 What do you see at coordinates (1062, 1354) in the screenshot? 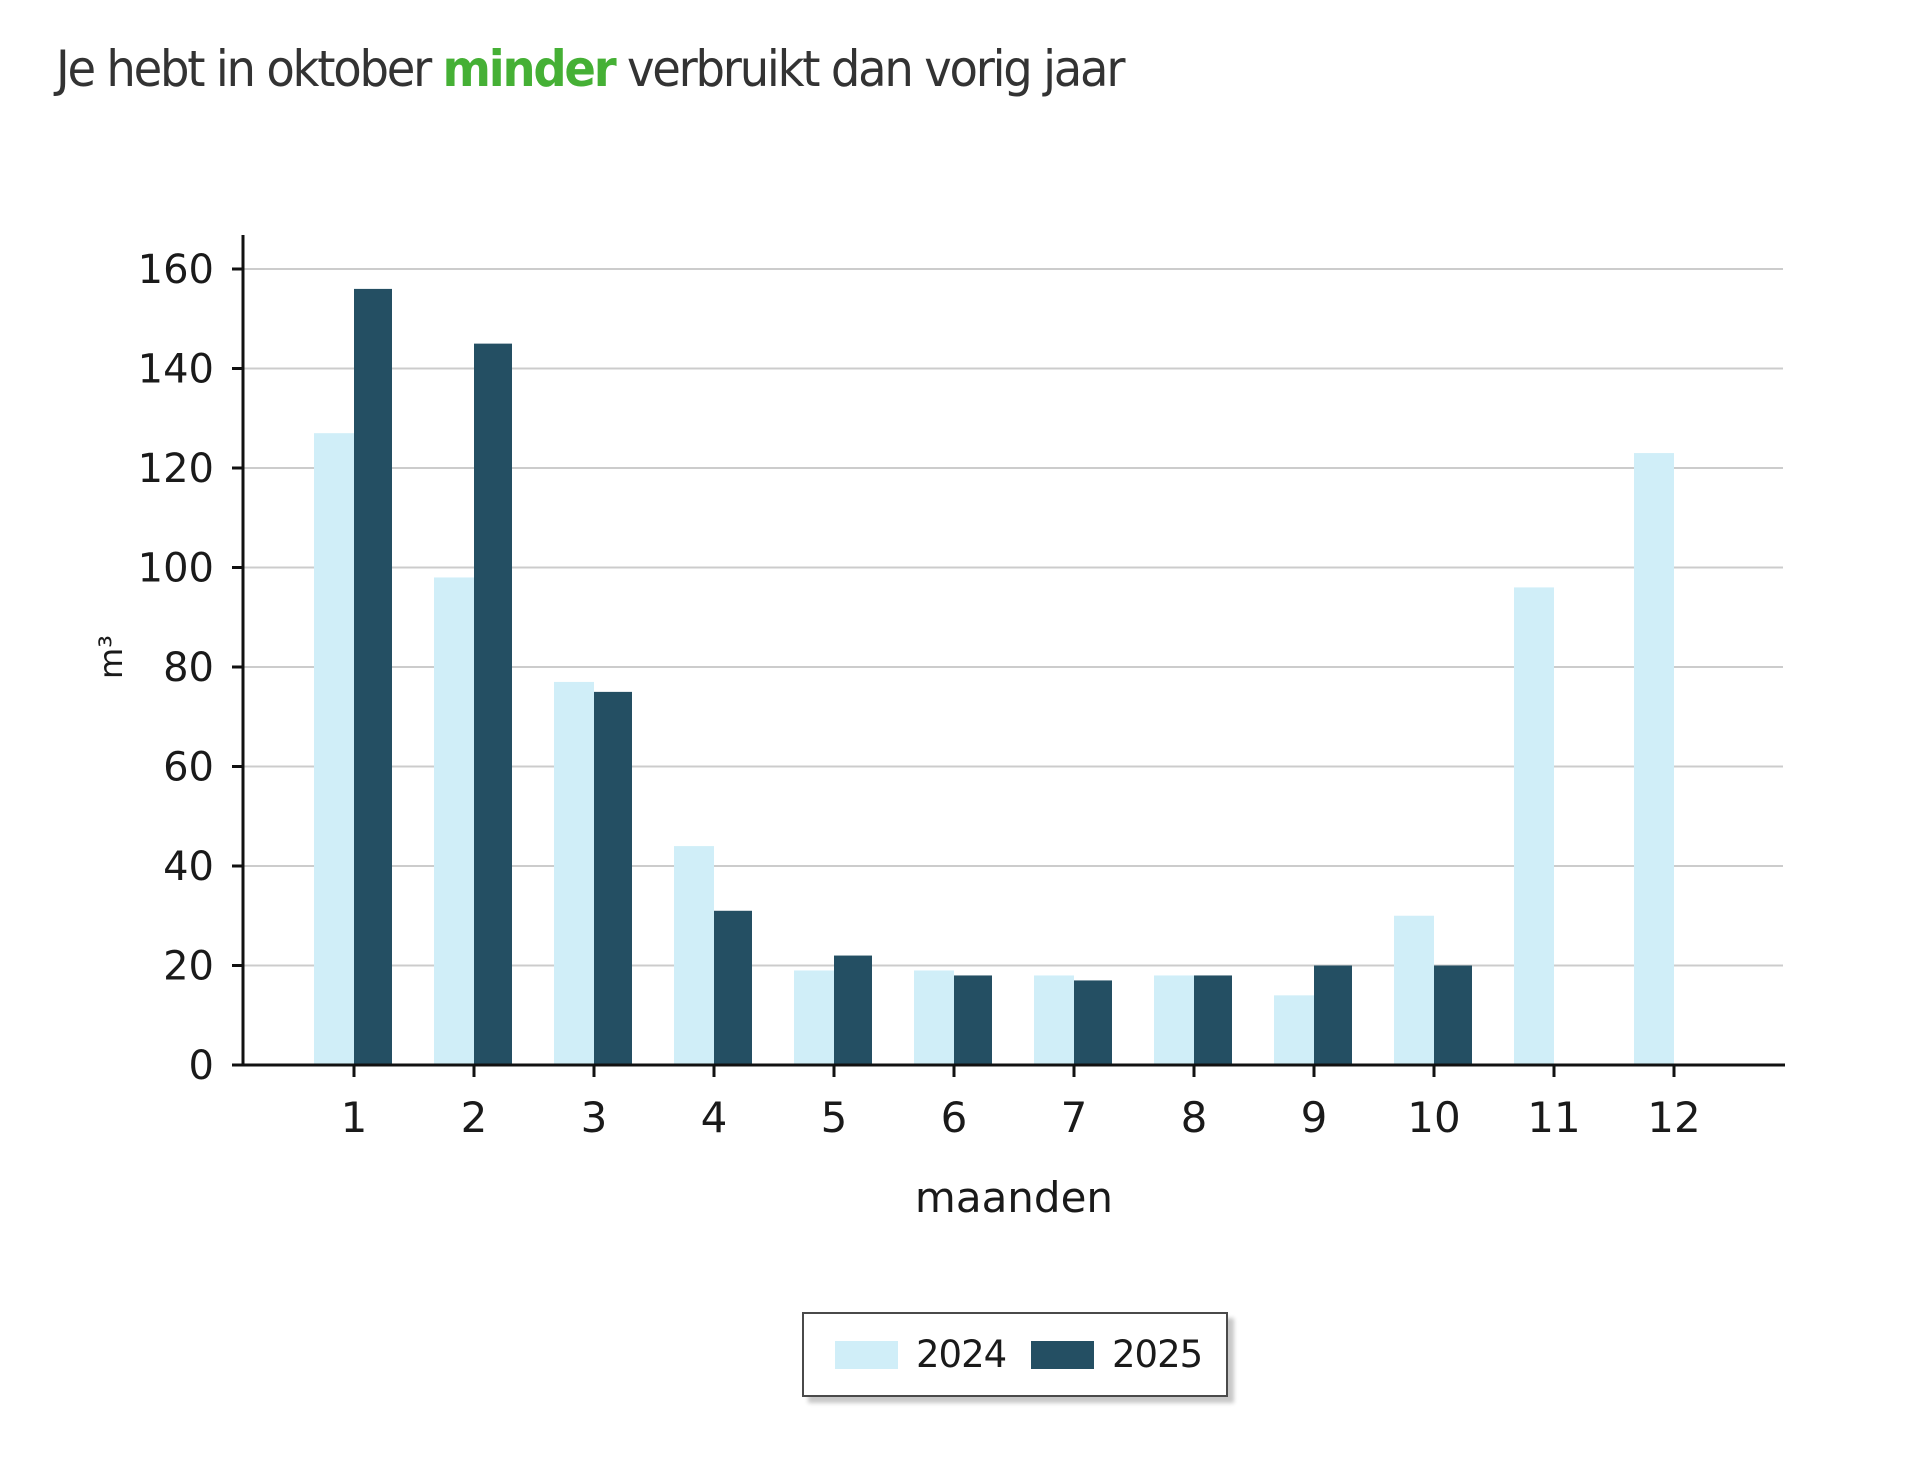
I see `legend-swatch-2025` at bounding box center [1062, 1354].